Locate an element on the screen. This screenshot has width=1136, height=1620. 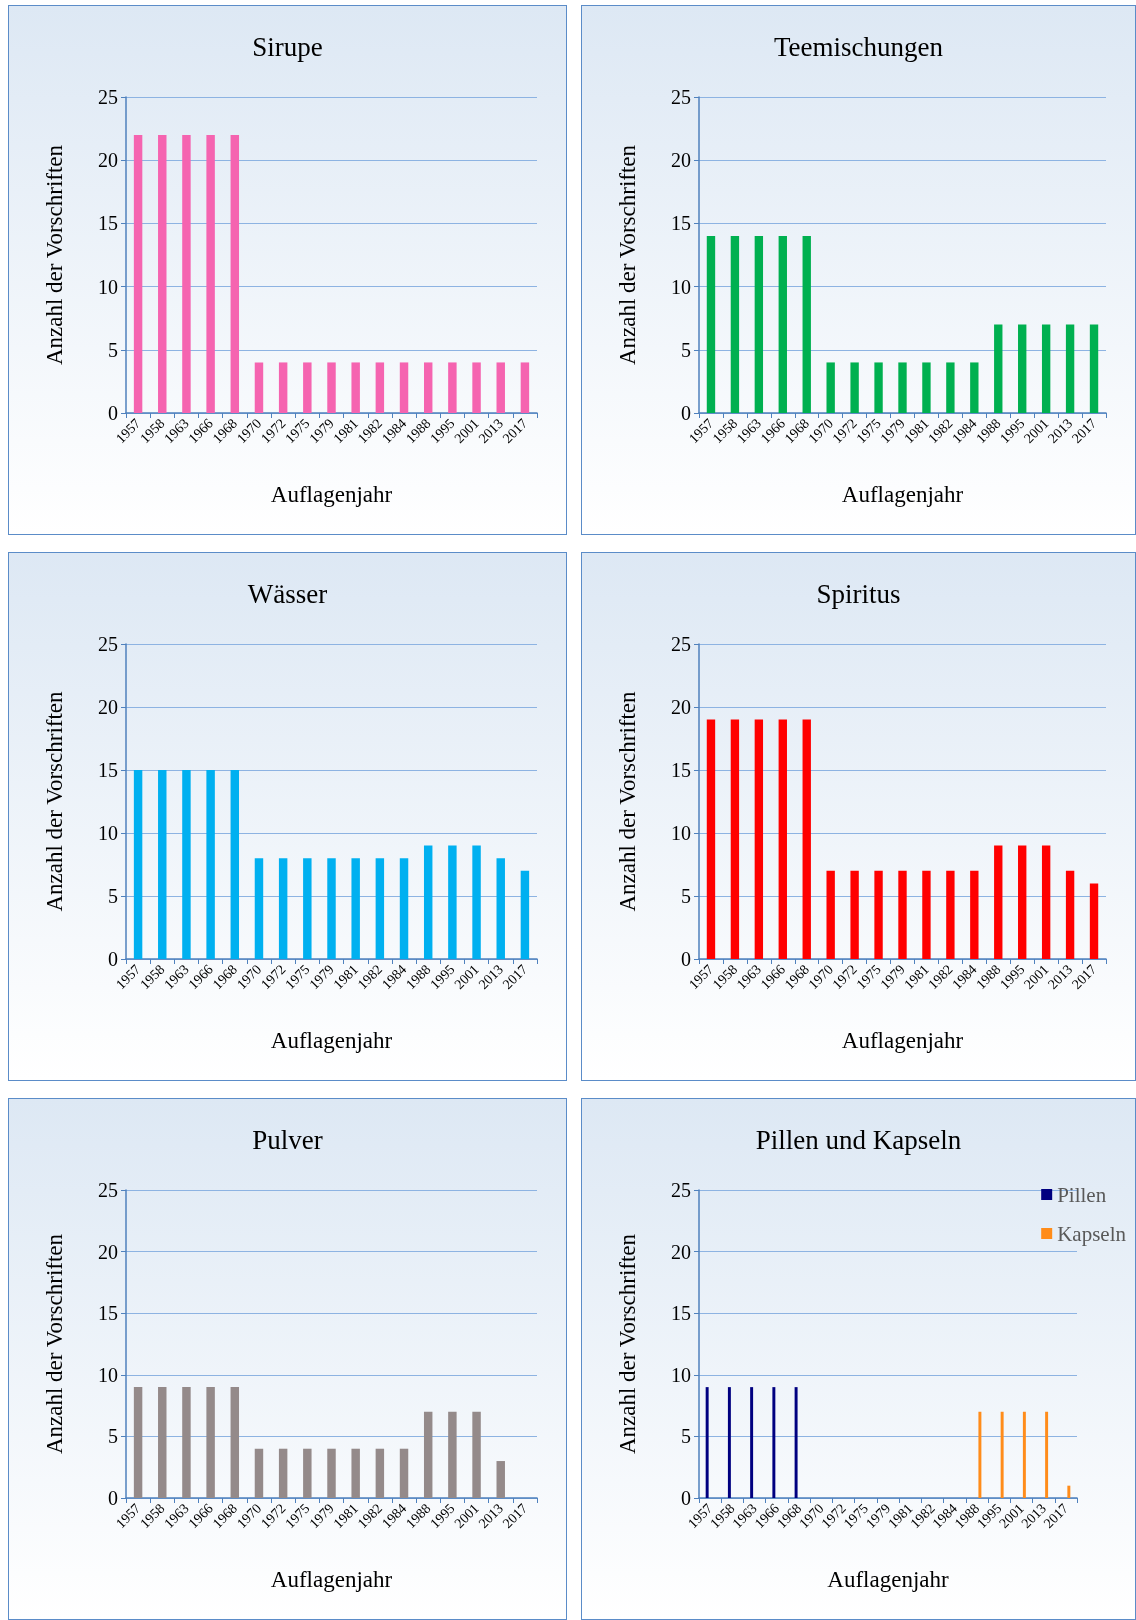
chart-title: Teemischungen is located at coordinates (858, 46).